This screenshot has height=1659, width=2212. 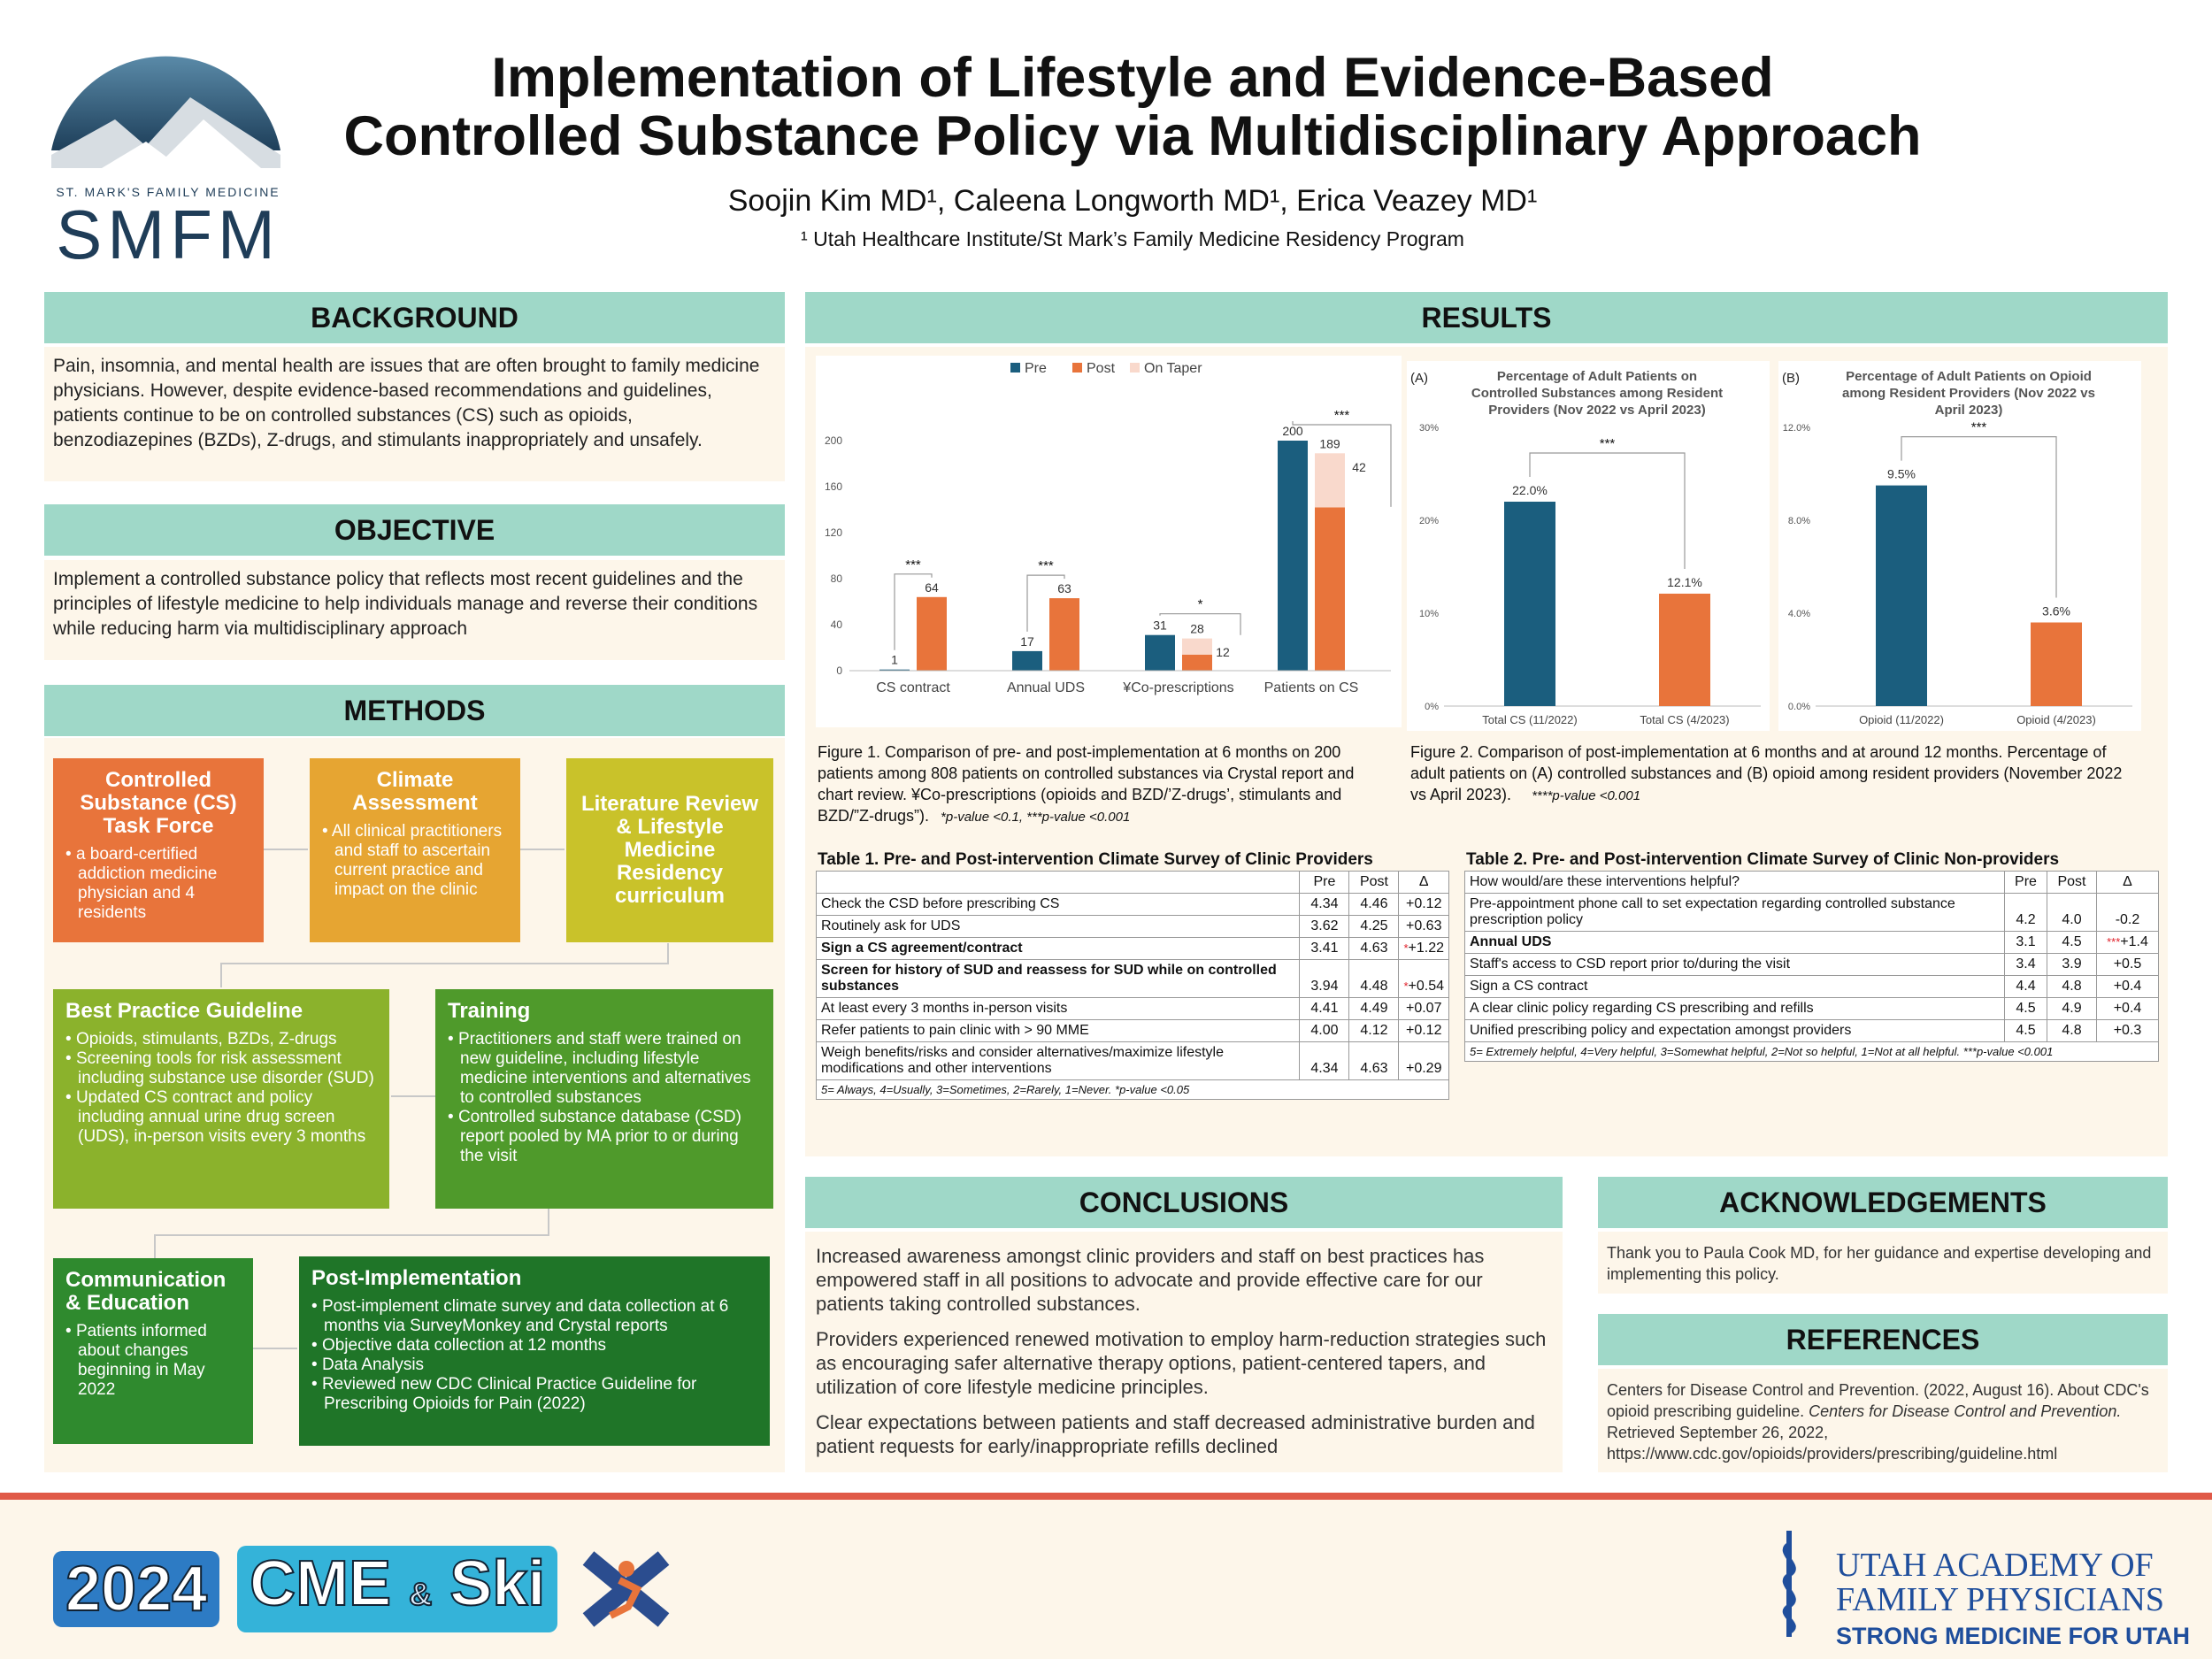 What do you see at coordinates (421, 1594) in the screenshot?
I see `banner-amp: &` at bounding box center [421, 1594].